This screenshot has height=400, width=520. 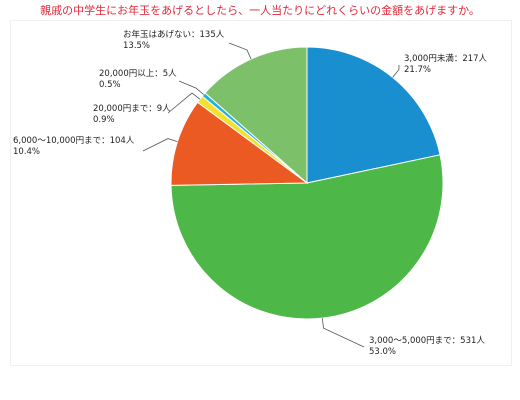 I want to click on slice-percent: 13.5%, so click(x=136, y=46).